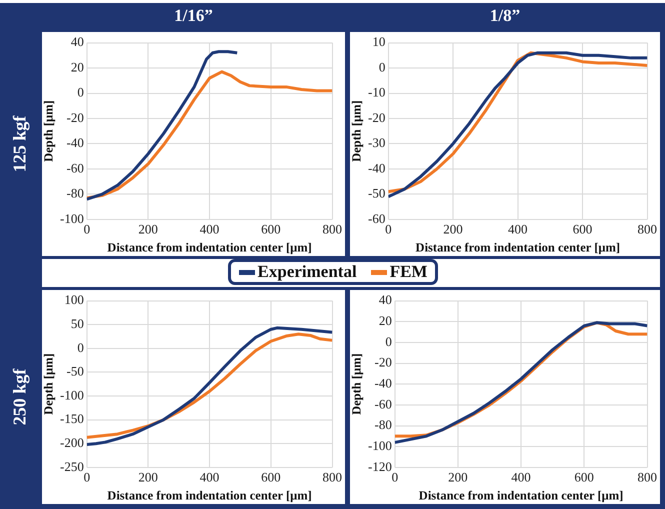 The width and height of the screenshot is (665, 509). I want to click on y-tick-label: -30, so click(377, 142).